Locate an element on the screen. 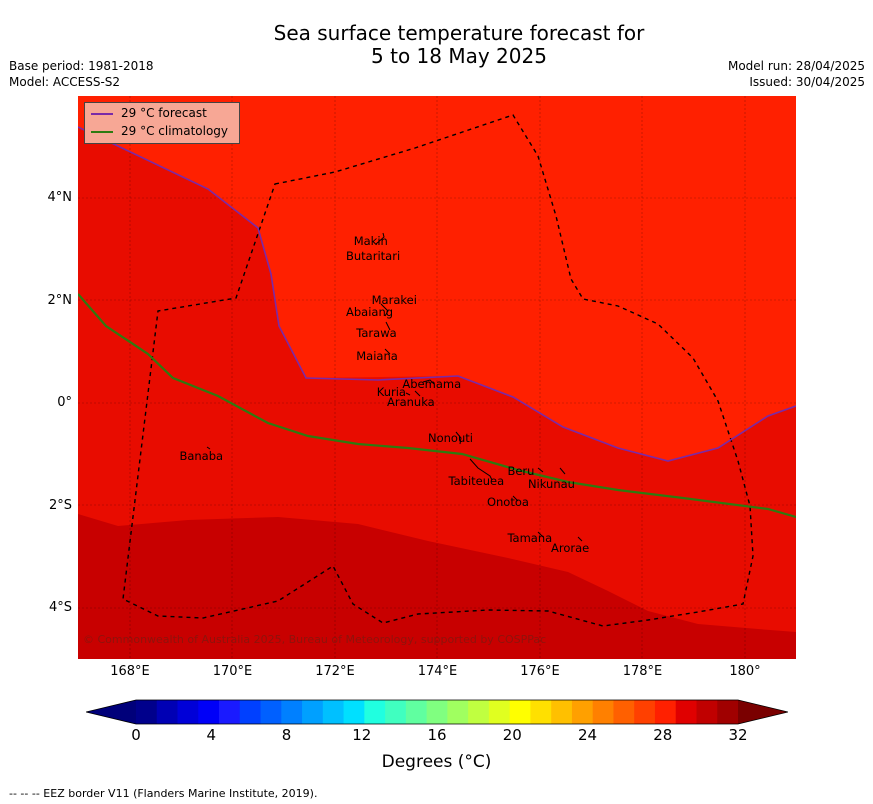  x-tick-label: 168°E is located at coordinates (130, 671).